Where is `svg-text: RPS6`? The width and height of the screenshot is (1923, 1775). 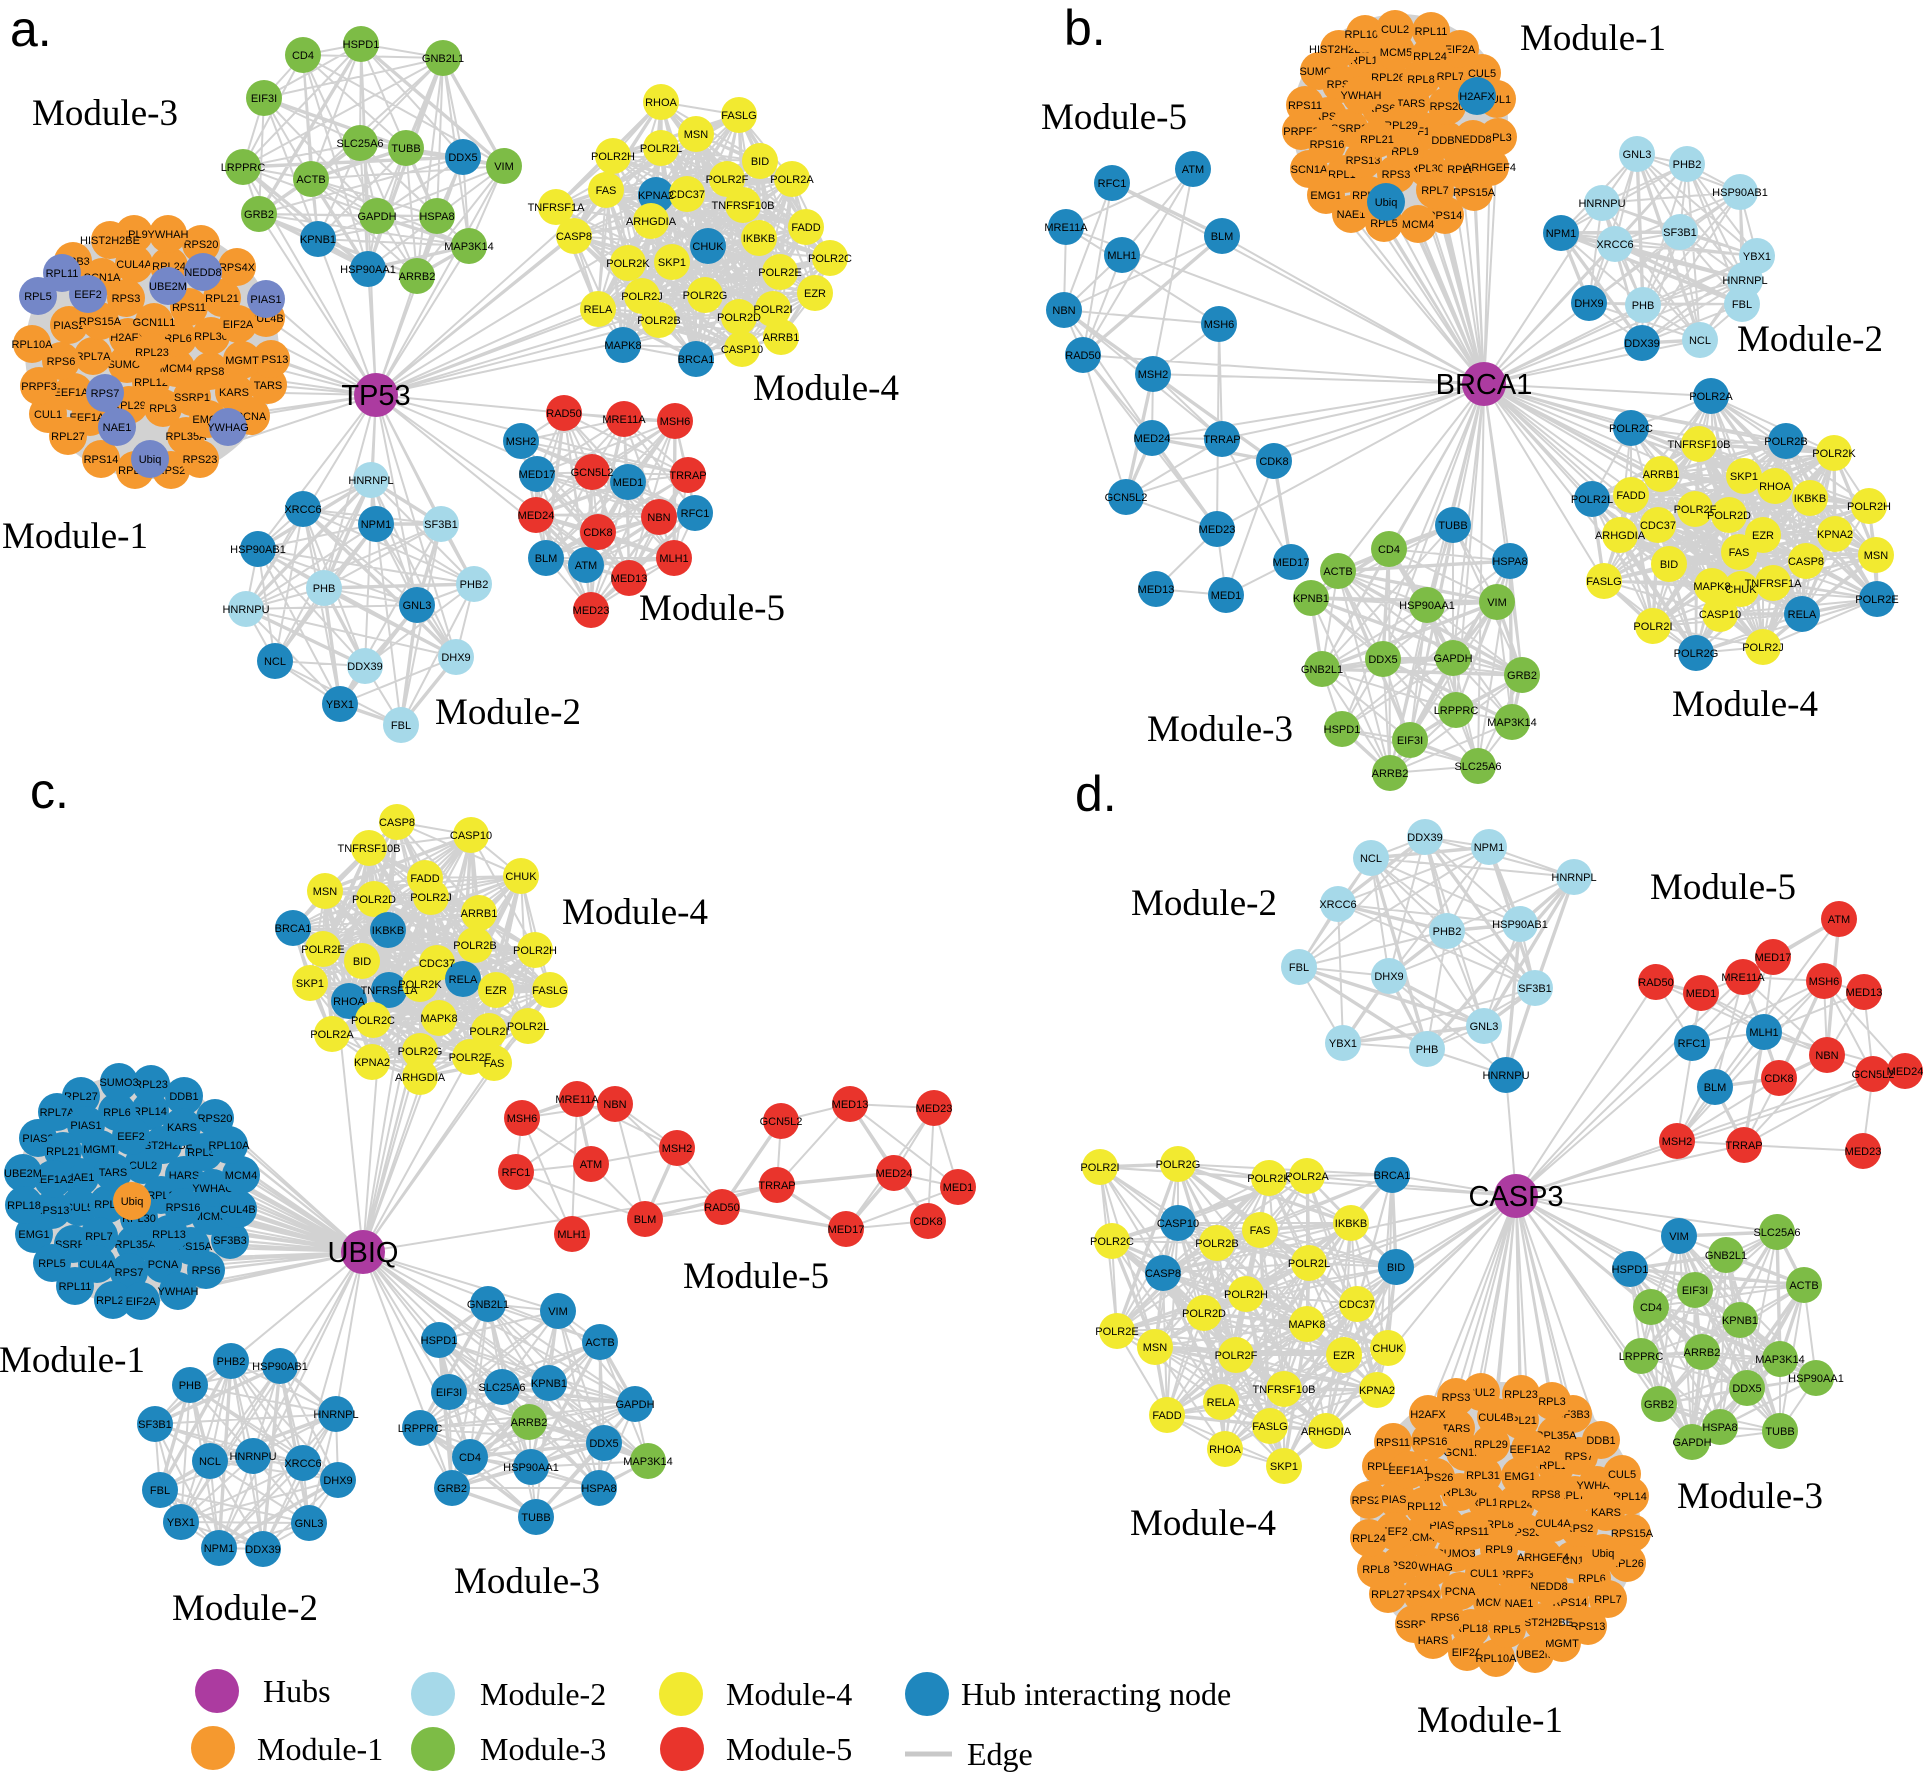 svg-text: RPS6 is located at coordinates (206, 1271).